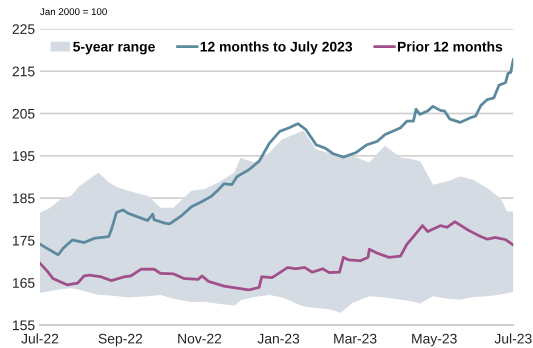  What do you see at coordinates (200, 339) in the screenshot?
I see `x-tick-label: Nov-22` at bounding box center [200, 339].